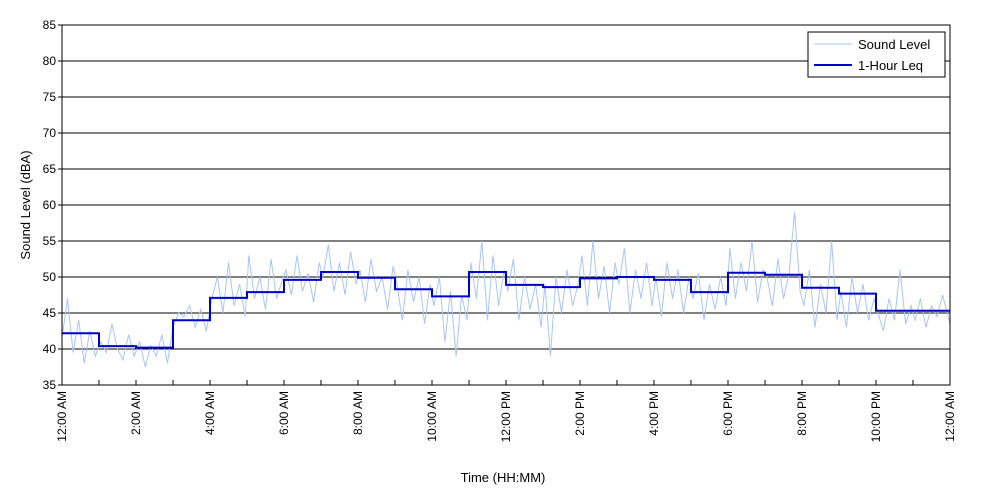 The width and height of the screenshot is (1000, 500). Describe the element at coordinates (950, 416) in the screenshot. I see `x-tick-label-24: 12:00 AM` at that location.